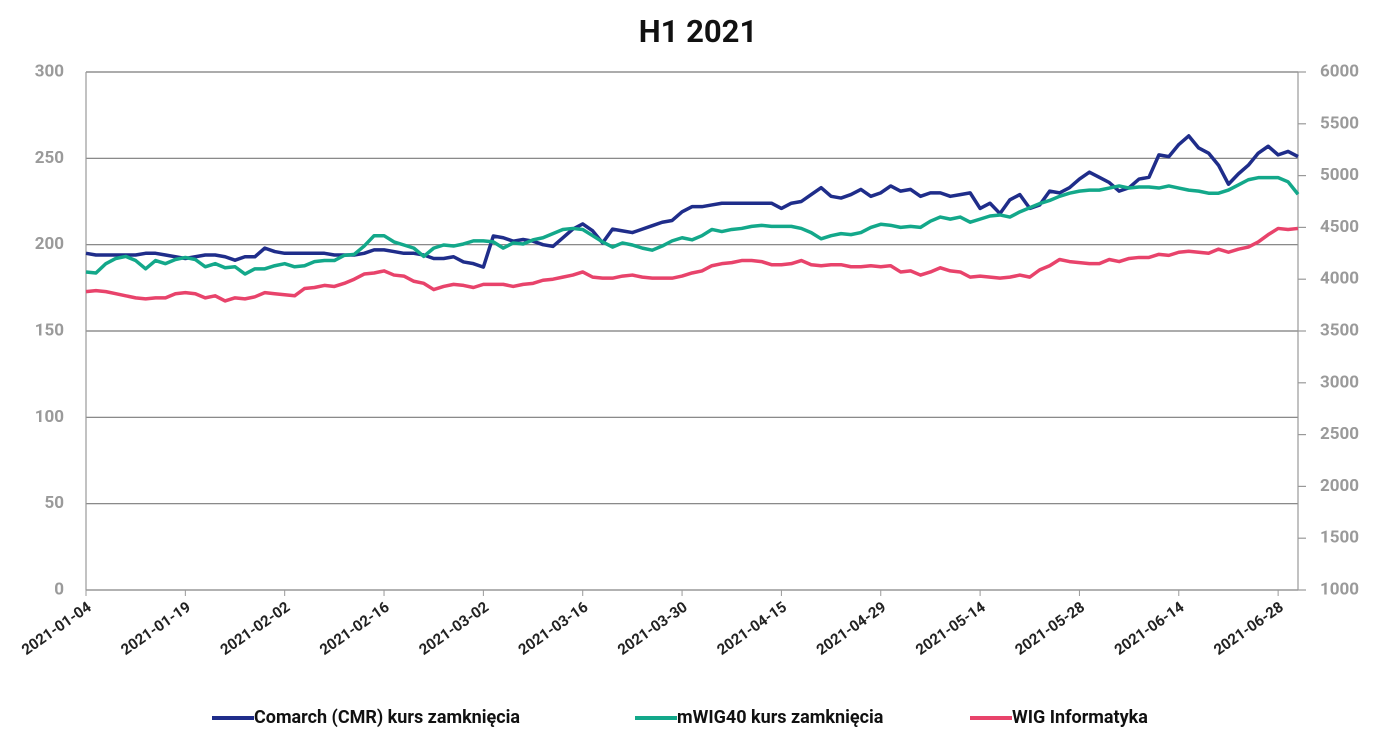  What do you see at coordinates (553, 628) in the screenshot?
I see `x-tick-label: 2021-03-16` at bounding box center [553, 628].